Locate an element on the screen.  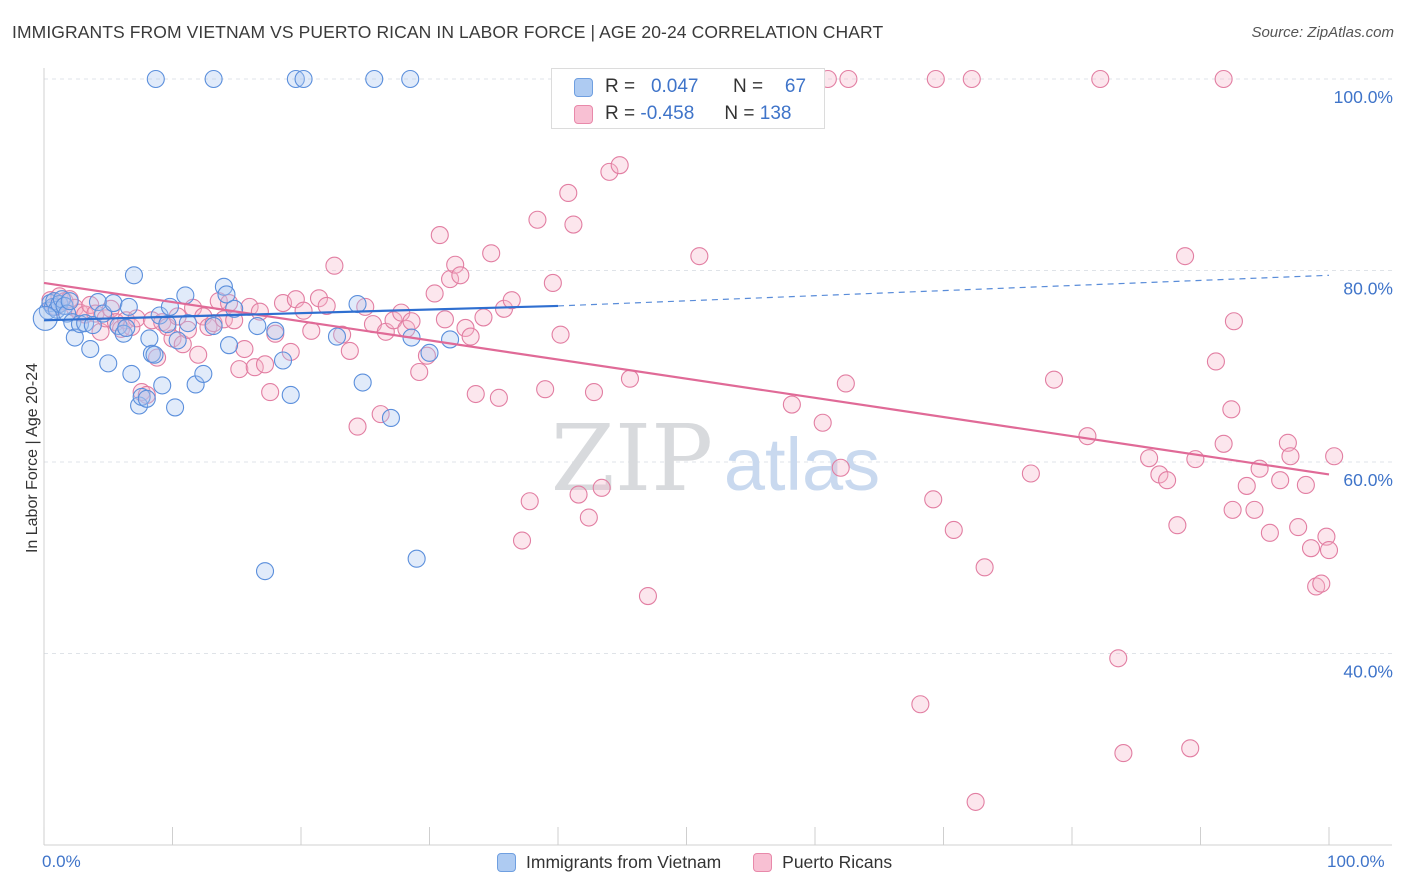
source-credit: Source: ZipAtlas.com is located at coordinates (1322, 32).